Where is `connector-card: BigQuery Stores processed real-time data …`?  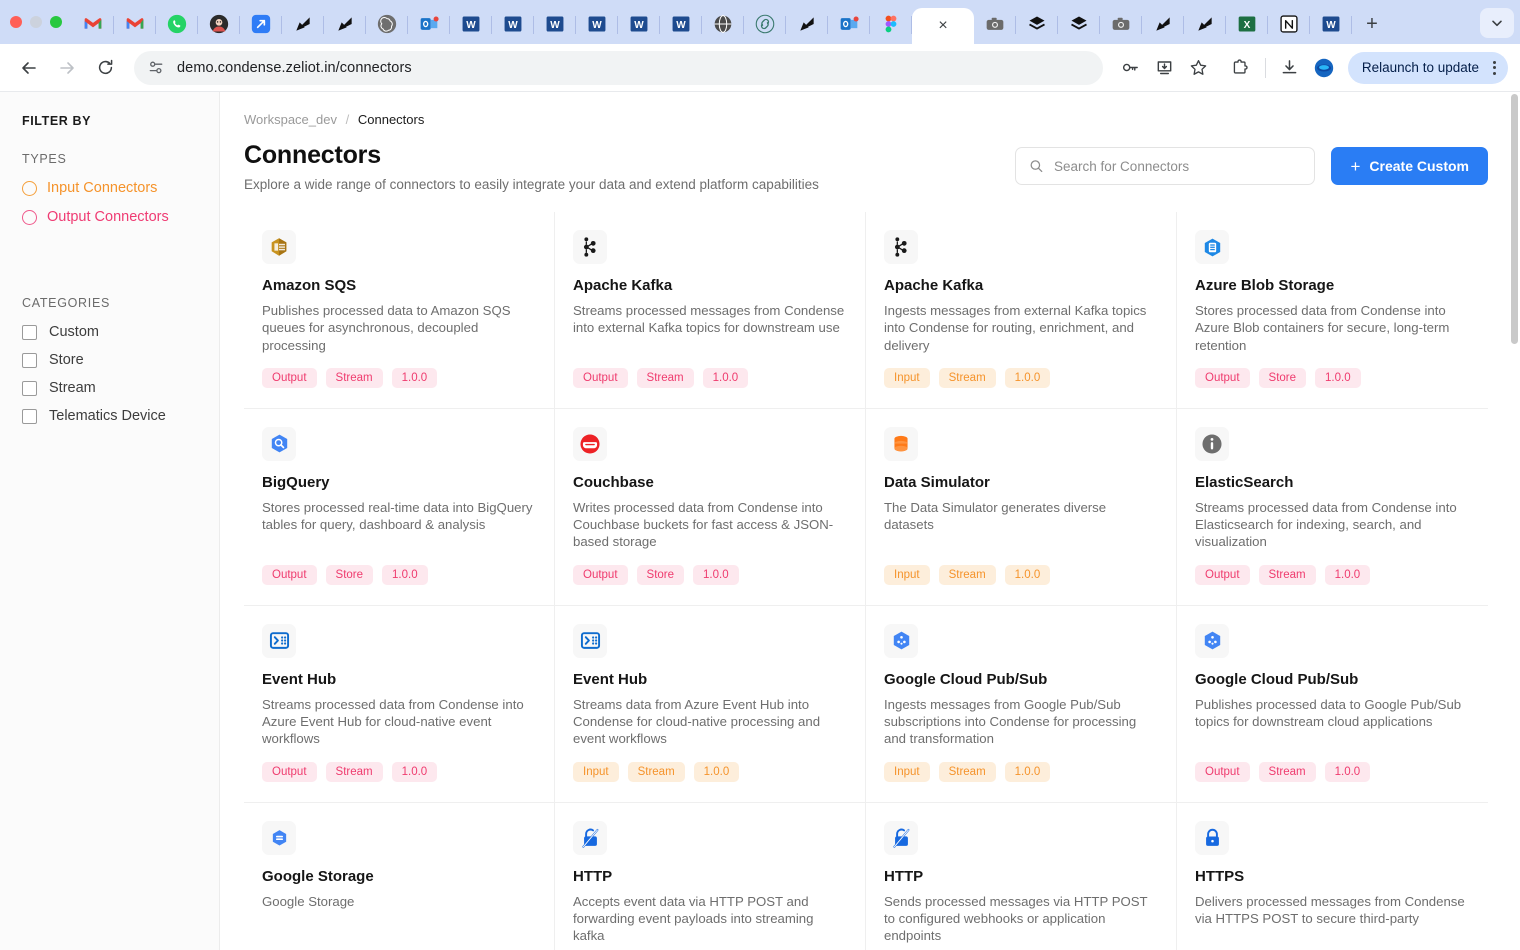 connector-card: BigQuery Stores processed real-time data … is located at coordinates (399, 507).